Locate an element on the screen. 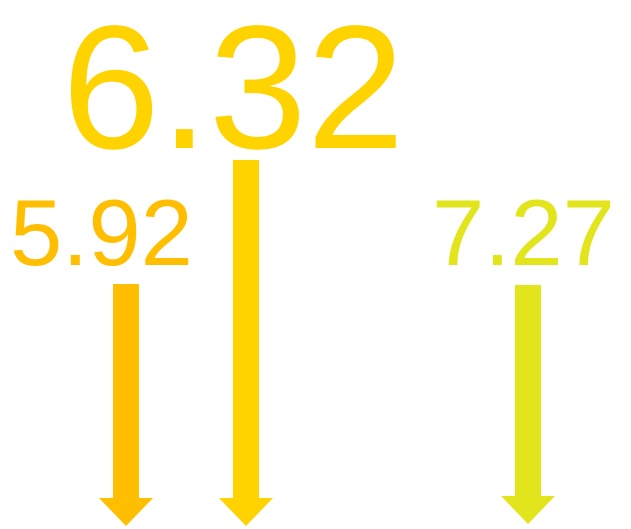 This screenshot has height=529, width=631. left-value-label: 5.92 is located at coordinates (101, 232).